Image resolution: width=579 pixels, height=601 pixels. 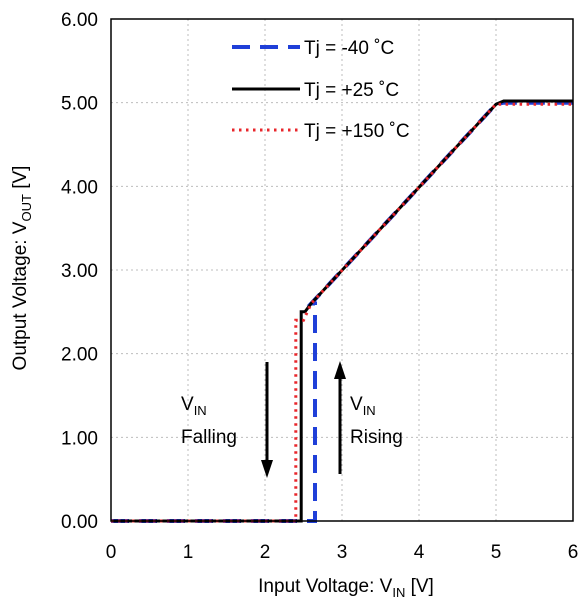 What do you see at coordinates (79, 522) in the screenshot?
I see `y-tick-label: 0.00` at bounding box center [79, 522].